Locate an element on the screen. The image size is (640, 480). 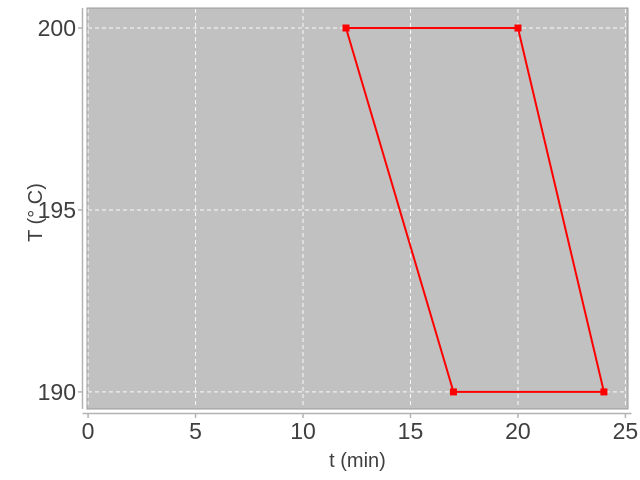
x-tick-label: 10 is located at coordinates (303, 431).